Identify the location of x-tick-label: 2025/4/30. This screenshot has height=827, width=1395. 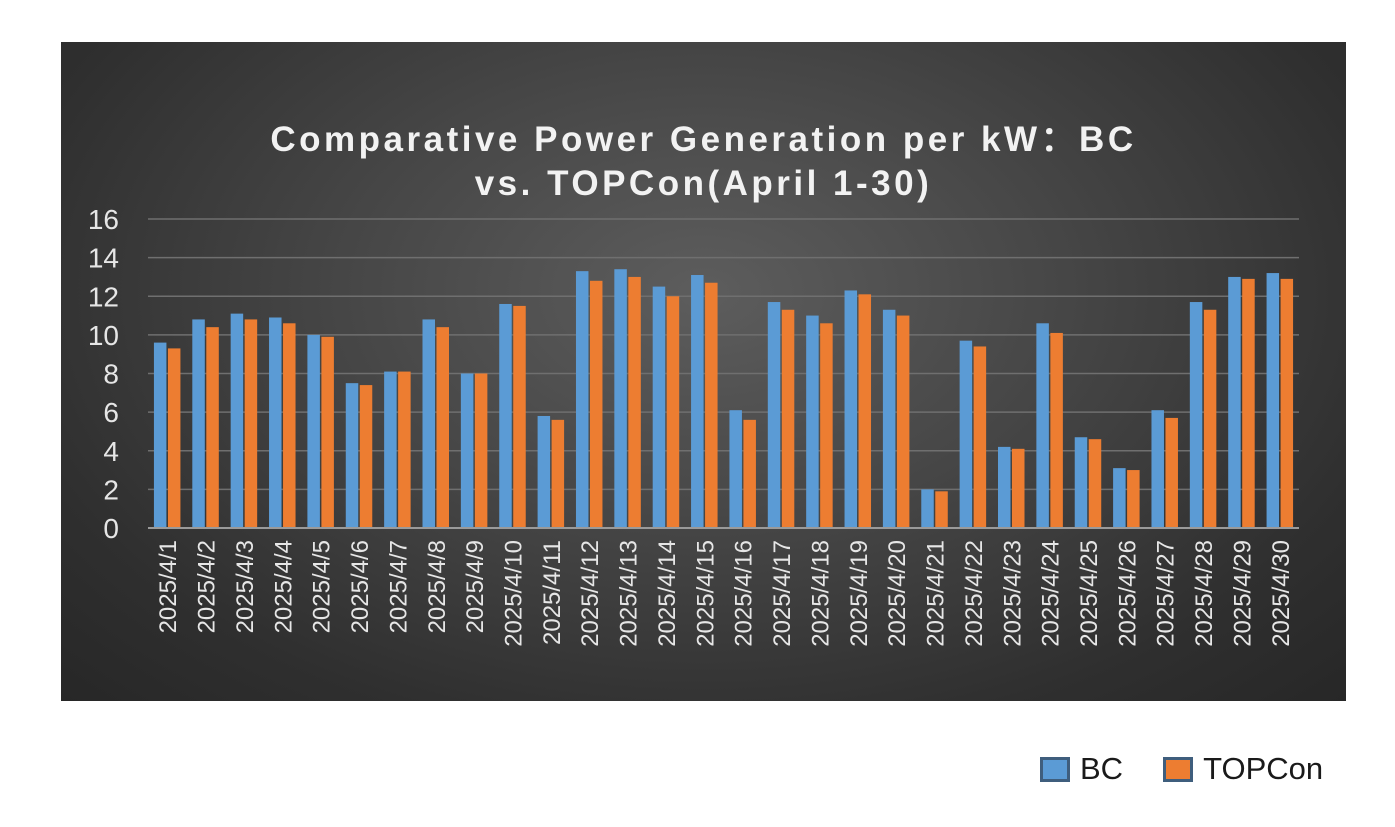
(1281, 593).